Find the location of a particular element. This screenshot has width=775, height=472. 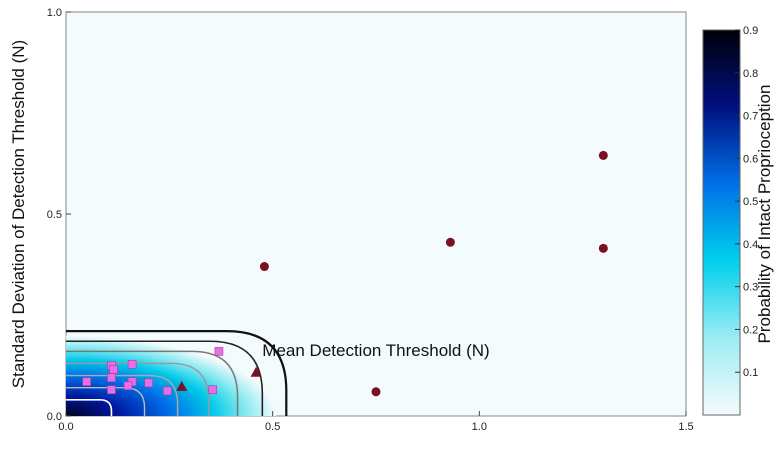

y-tick-label: 0.0 is located at coordinates (54, 417).